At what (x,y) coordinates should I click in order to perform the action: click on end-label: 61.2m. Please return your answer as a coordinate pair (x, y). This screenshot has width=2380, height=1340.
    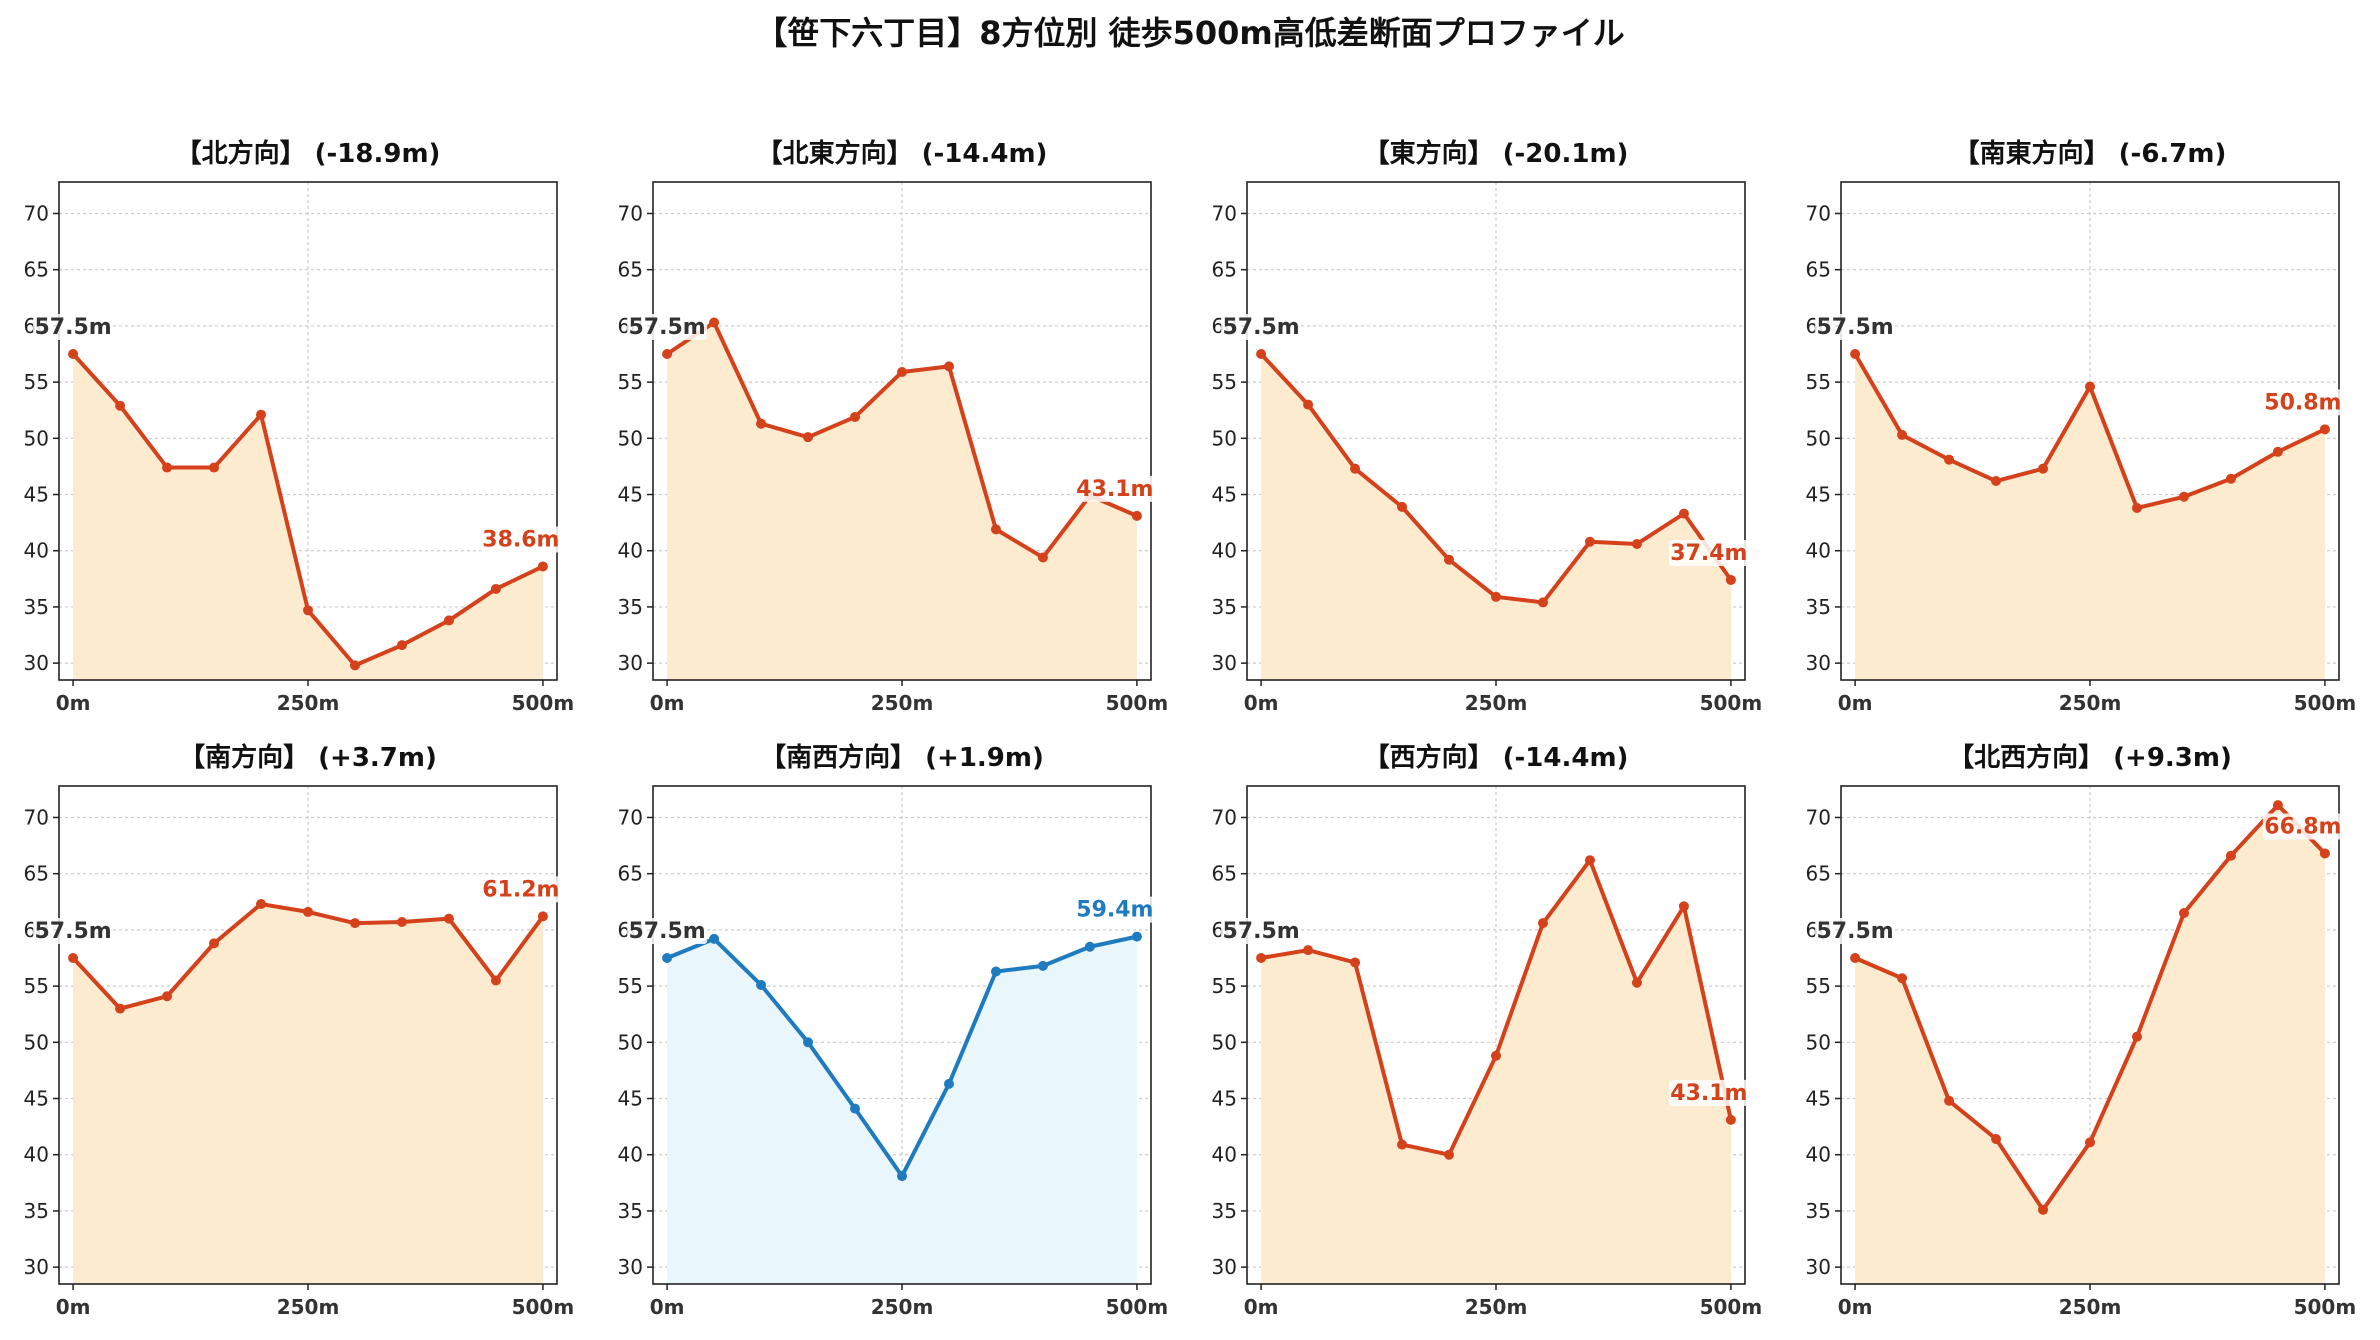
    Looking at the image, I should click on (520, 889).